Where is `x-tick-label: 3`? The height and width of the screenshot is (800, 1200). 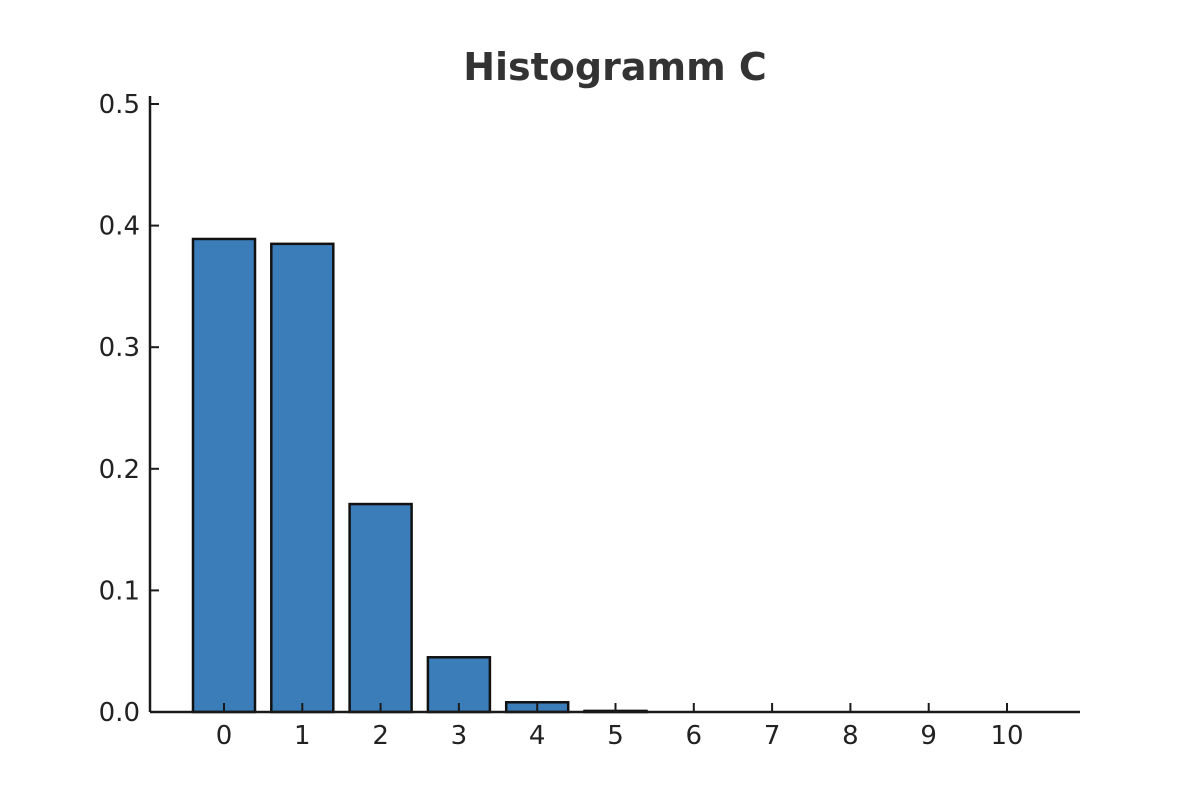 x-tick-label: 3 is located at coordinates (459, 736).